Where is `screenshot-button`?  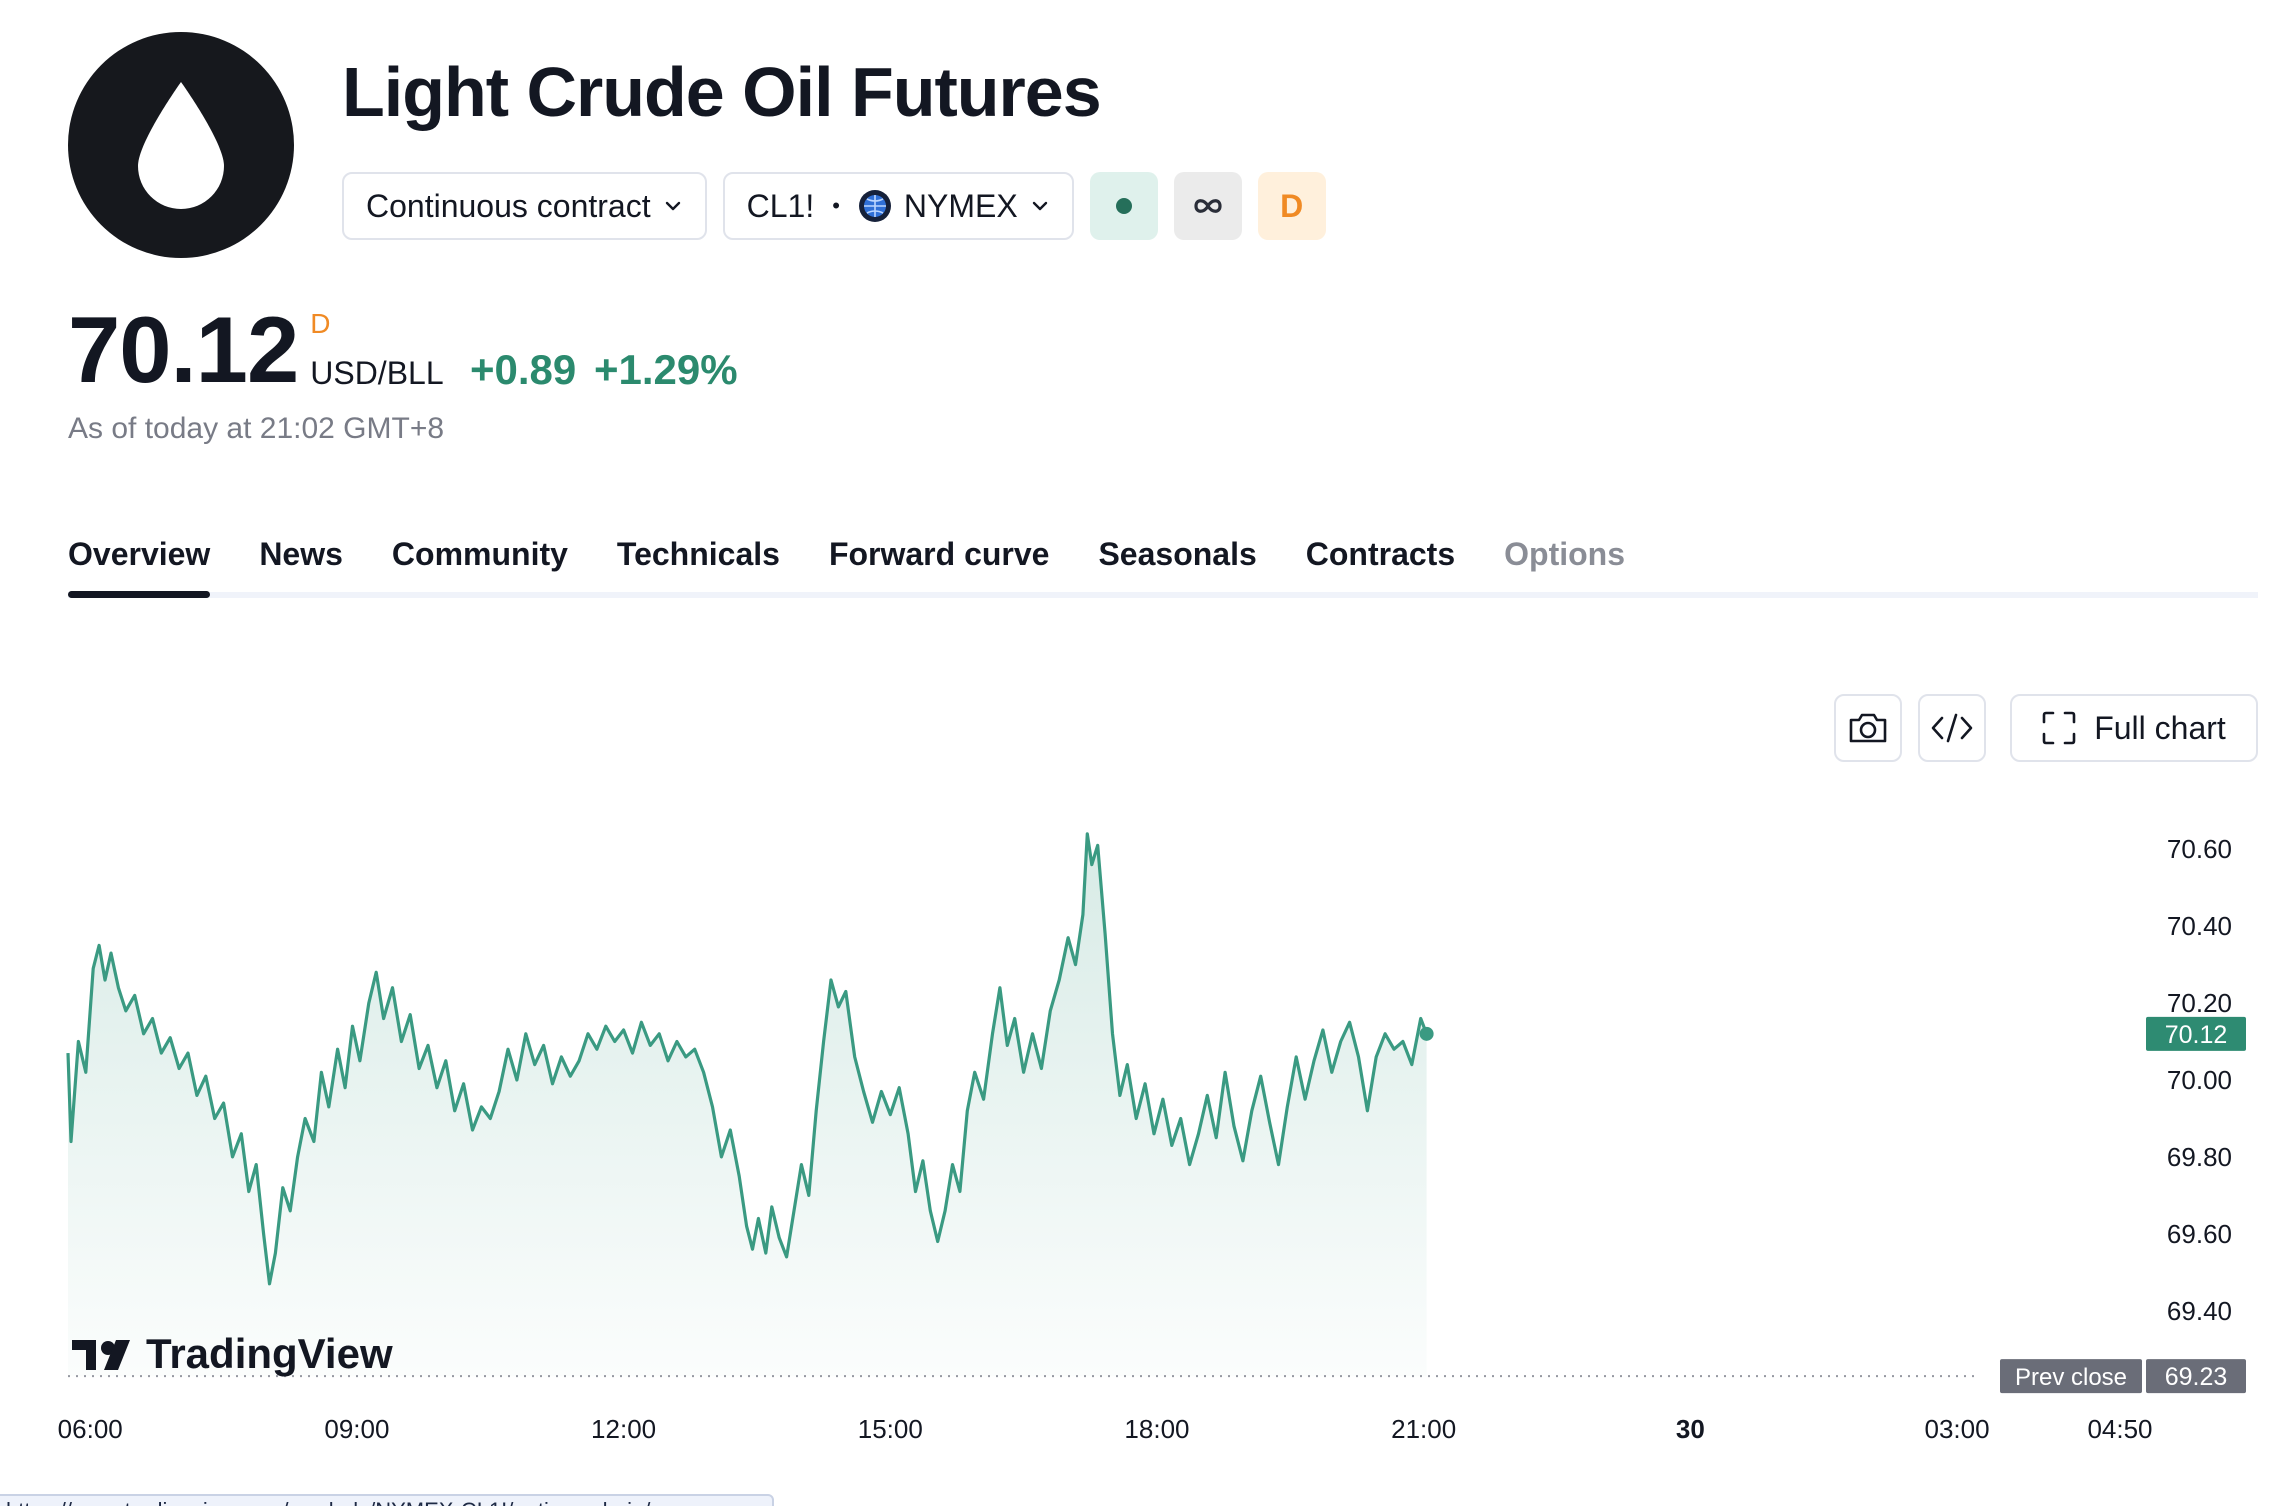 screenshot-button is located at coordinates (1868, 728).